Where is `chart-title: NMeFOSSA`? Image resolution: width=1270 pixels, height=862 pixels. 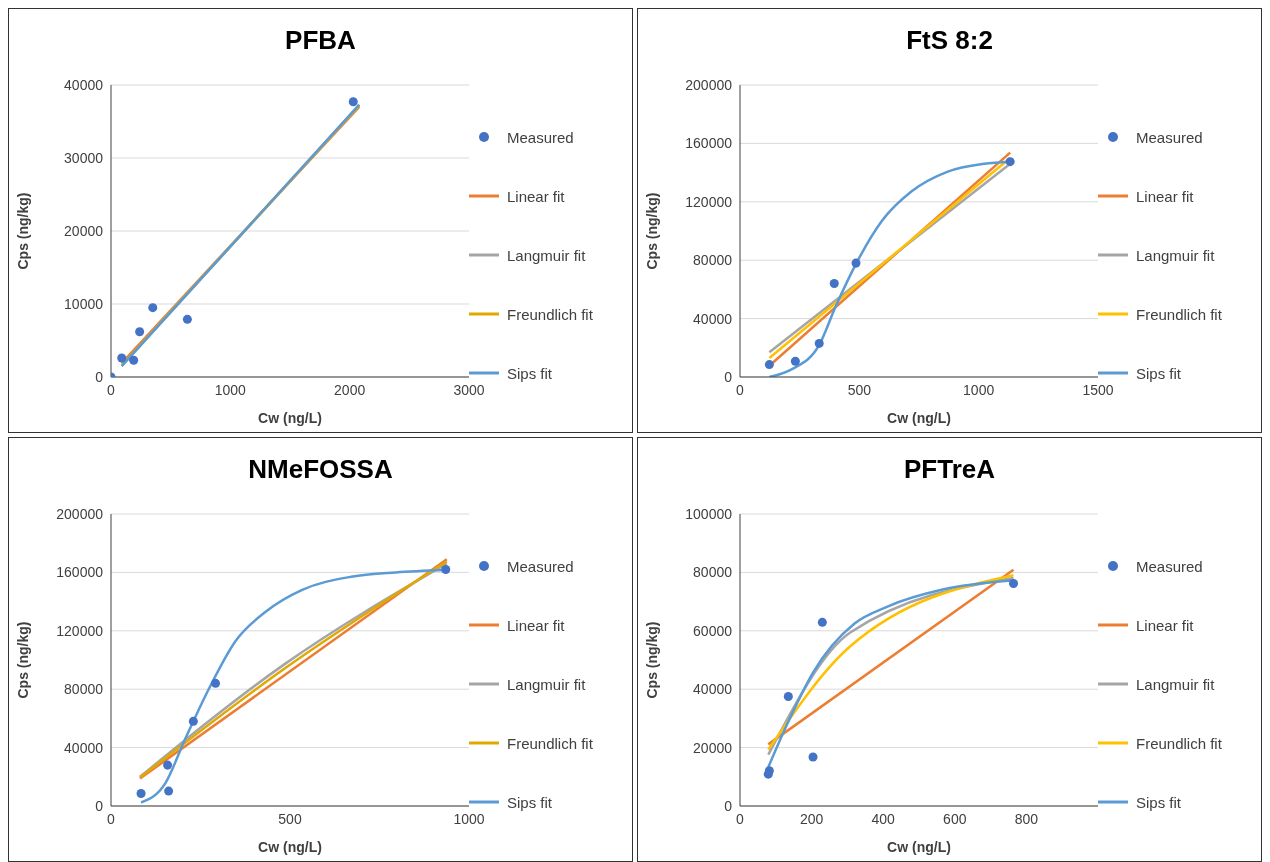 chart-title: NMeFOSSA is located at coordinates (320, 469).